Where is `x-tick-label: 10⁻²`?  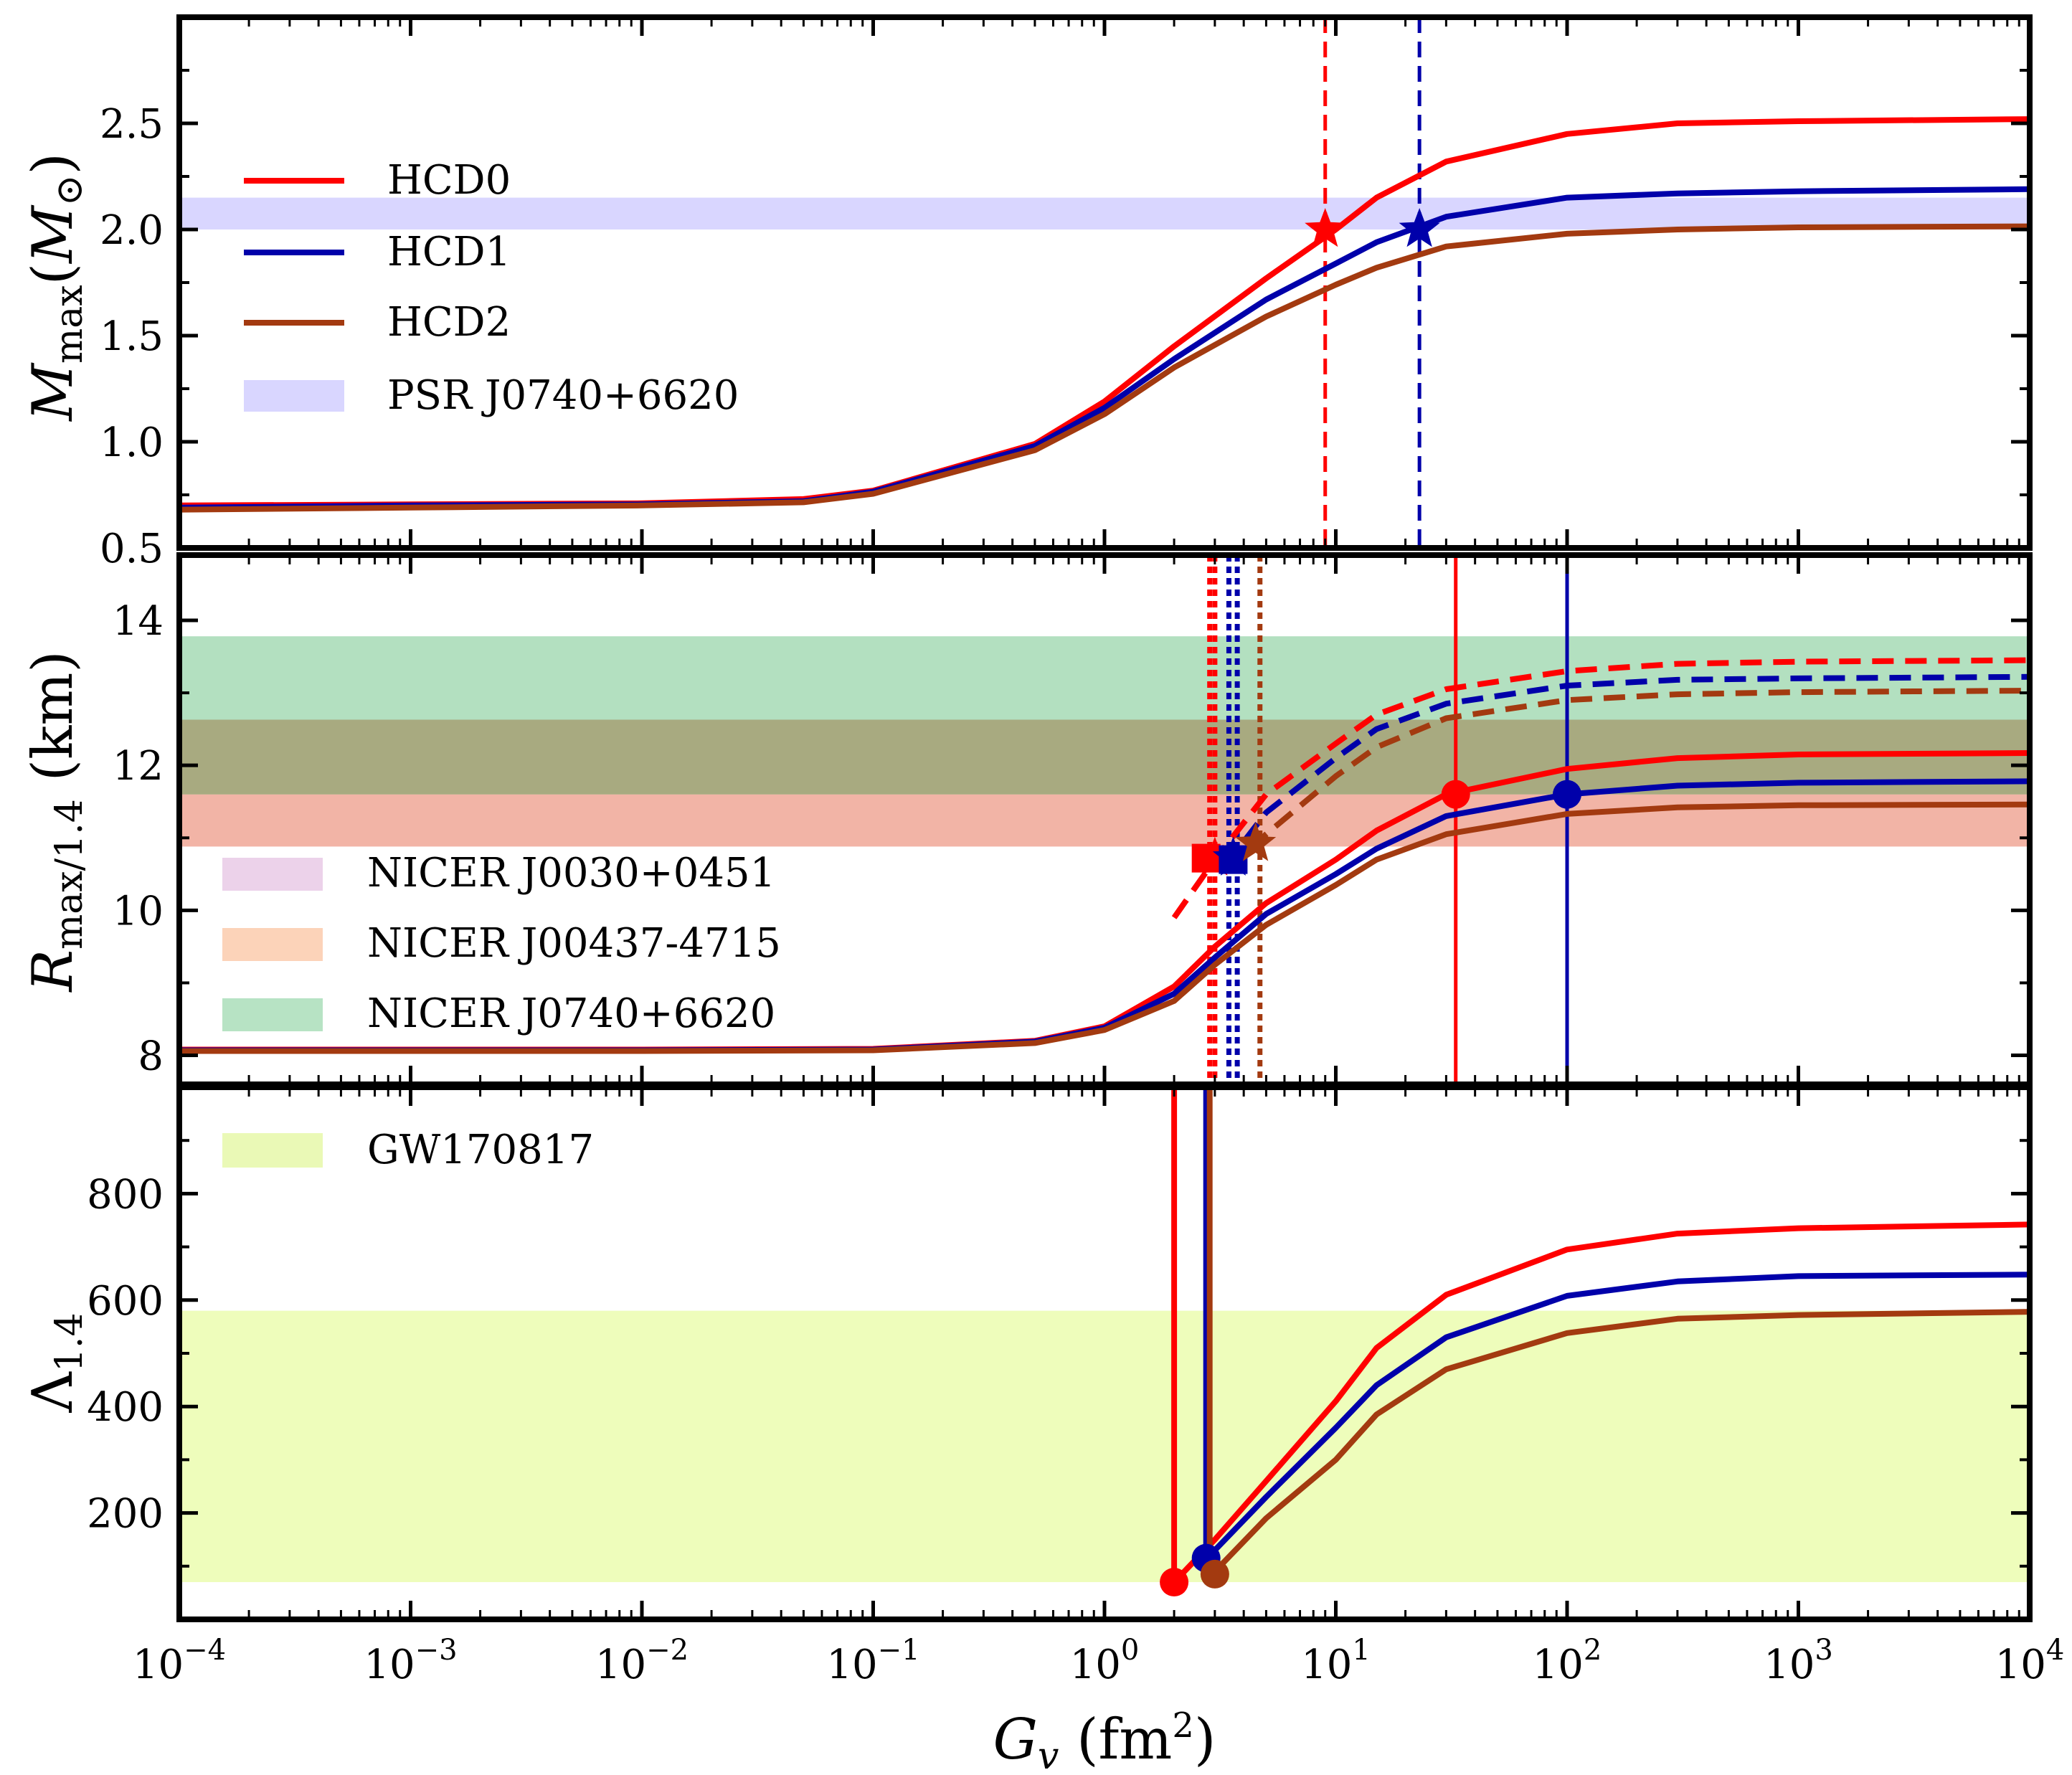
x-tick-label: 10⁻² is located at coordinates (642, 1661).